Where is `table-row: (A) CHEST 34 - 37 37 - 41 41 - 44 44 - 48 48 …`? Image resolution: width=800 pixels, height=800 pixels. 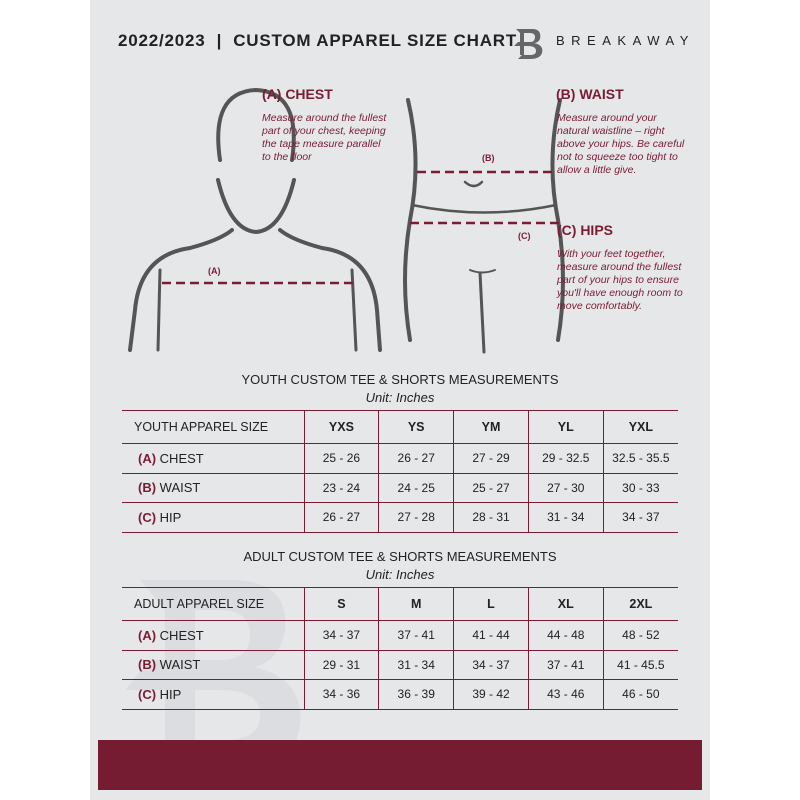
table-row: (A) CHEST 34 - 37 37 - 41 41 - 44 44 - 48 48 … is located at coordinates (400, 635).